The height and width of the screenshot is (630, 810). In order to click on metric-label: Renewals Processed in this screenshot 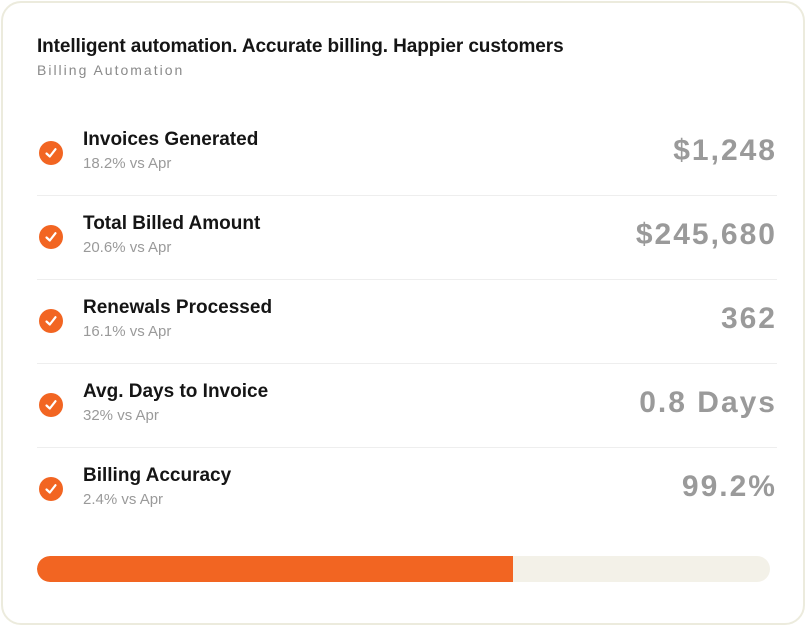, I will do `click(178, 307)`.